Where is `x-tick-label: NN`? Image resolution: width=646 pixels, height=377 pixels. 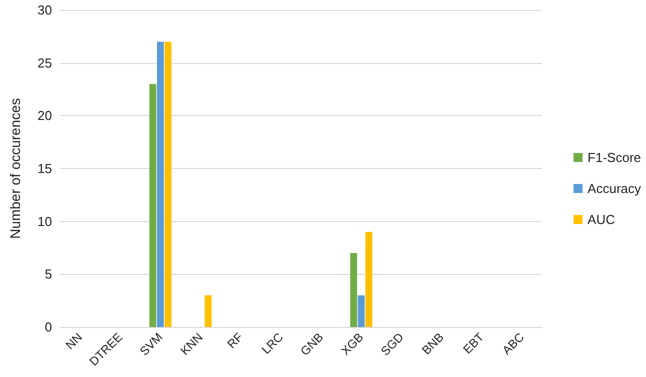
x-tick-label: NN is located at coordinates (74, 341).